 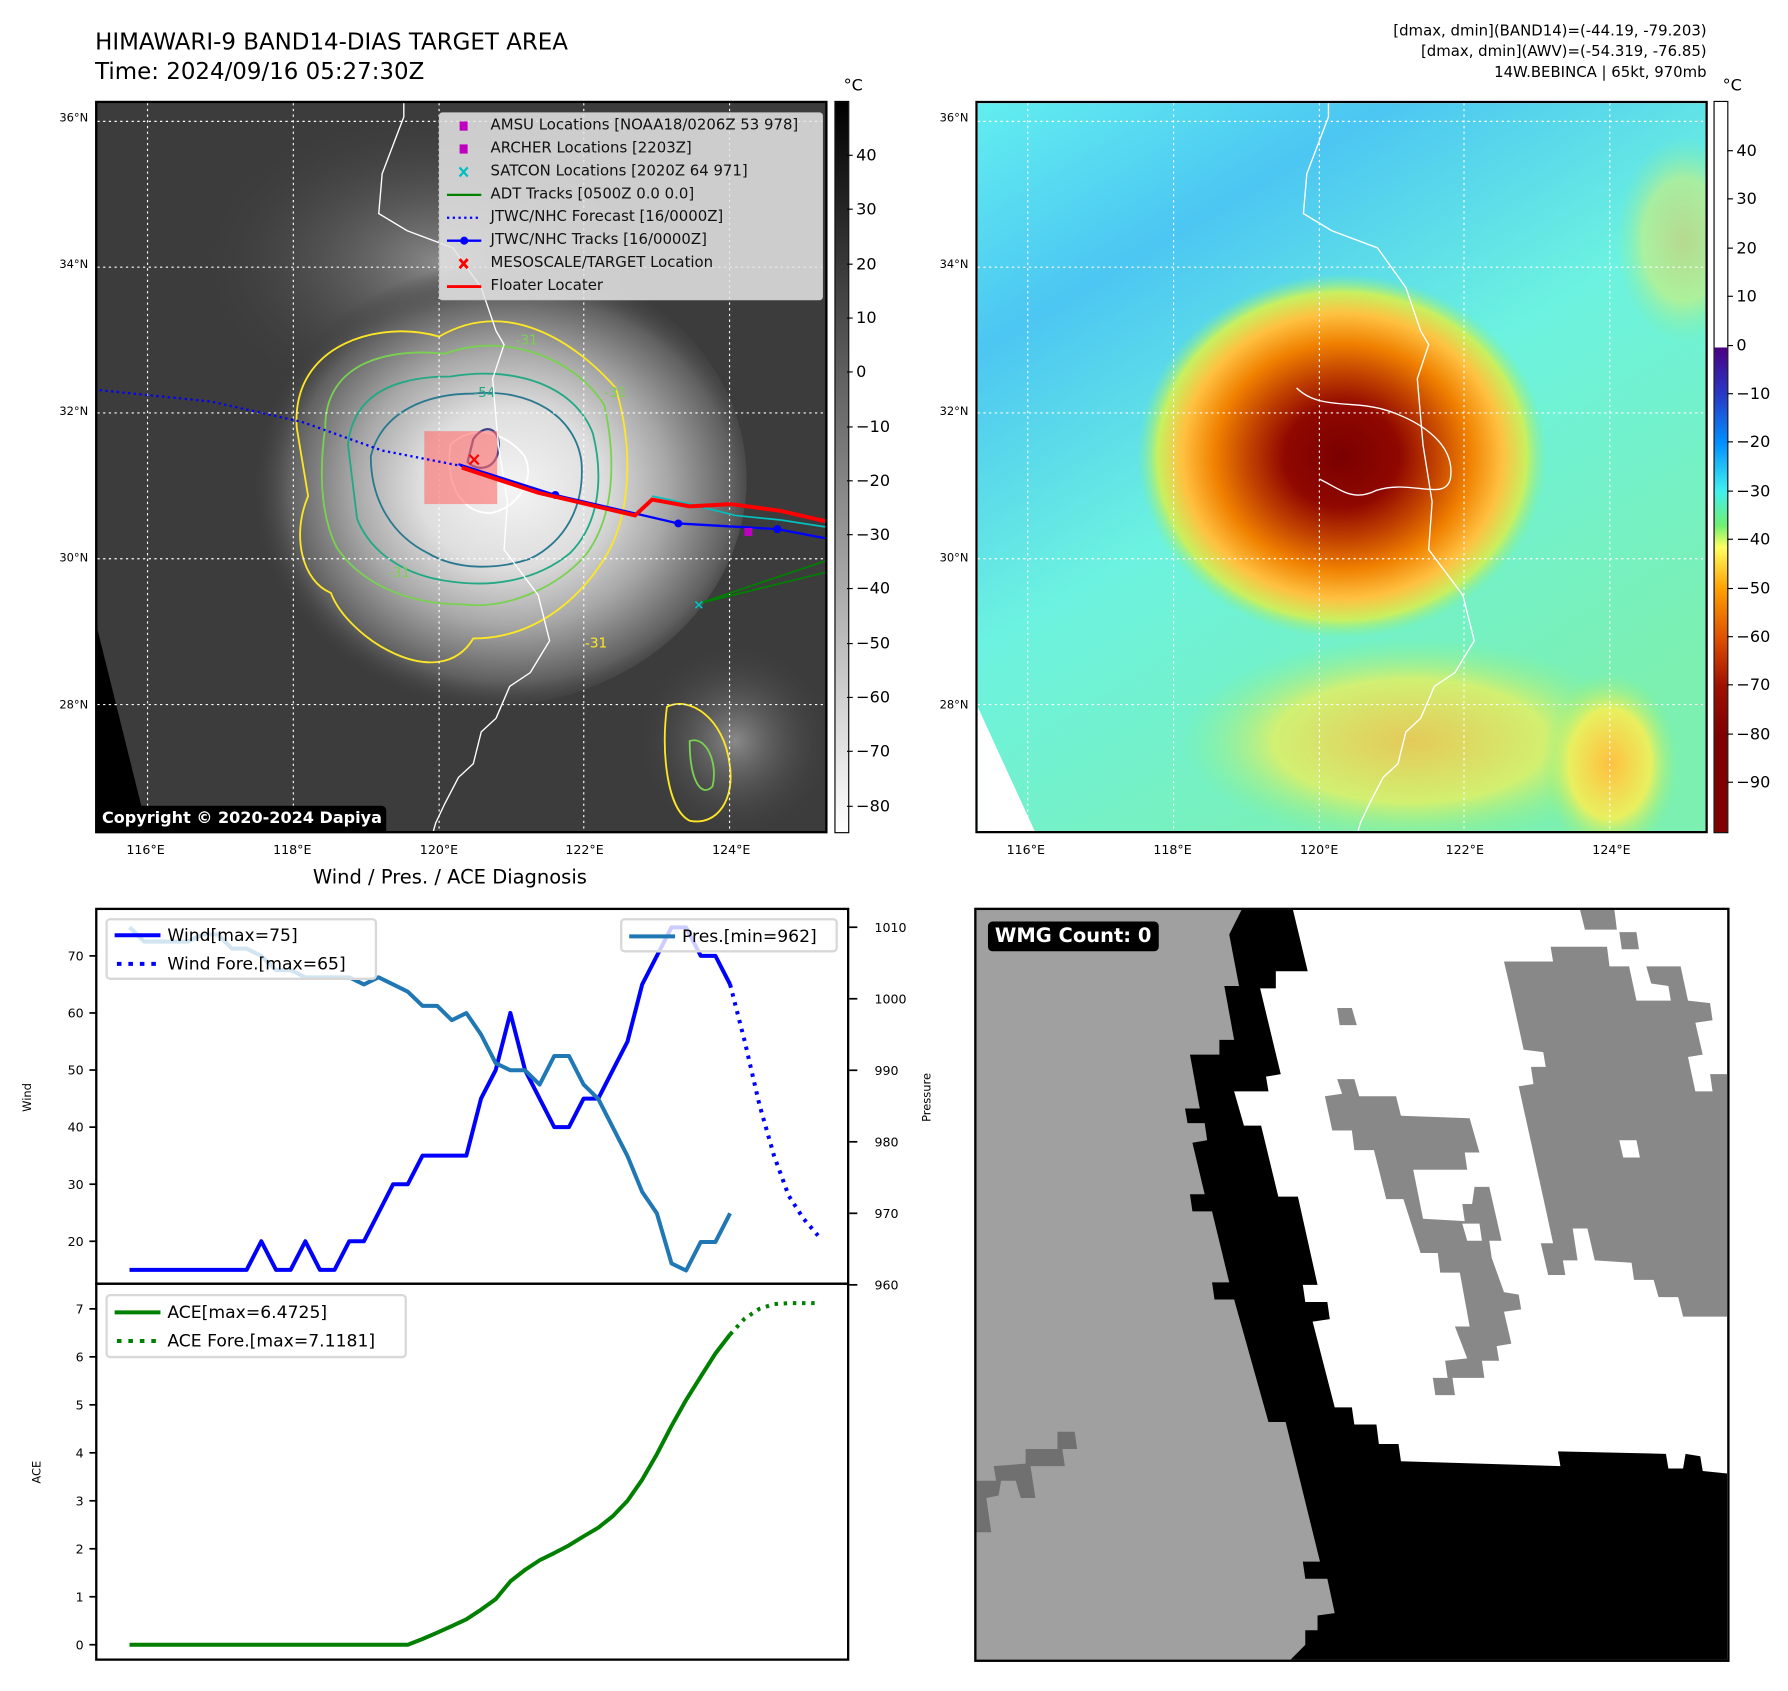 What do you see at coordinates (1611, 850) in the screenshot?
I see `lon-tick-label: 124°E` at bounding box center [1611, 850].